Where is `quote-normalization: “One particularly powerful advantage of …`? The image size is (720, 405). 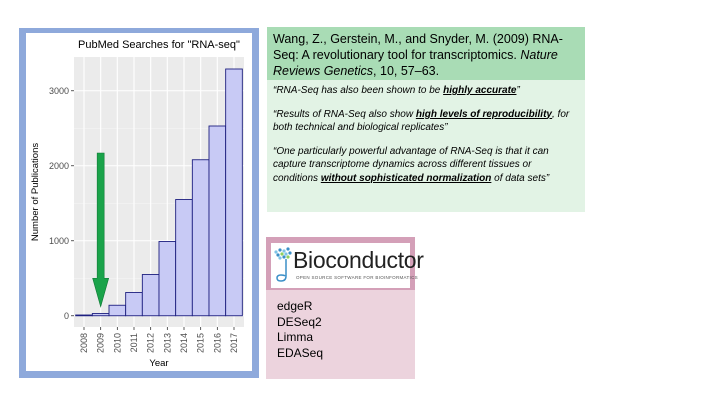 quote-normalization: “One particularly powerful advantage of … is located at coordinates (426, 165).